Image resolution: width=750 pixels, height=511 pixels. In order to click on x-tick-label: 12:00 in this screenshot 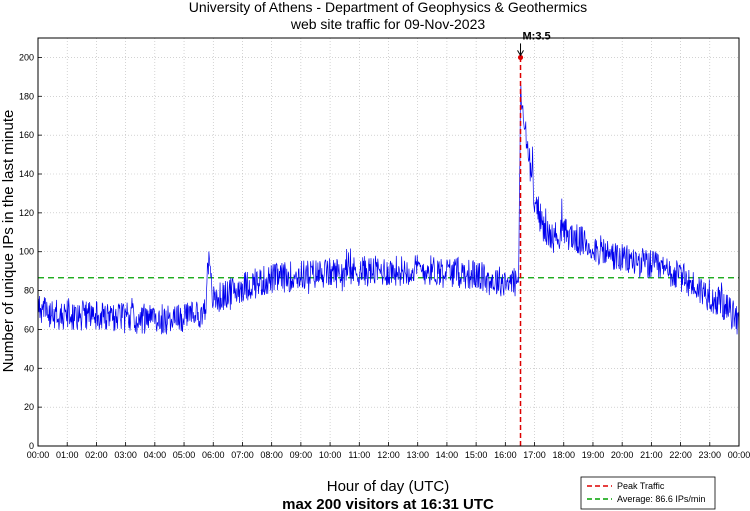, I will do `click(388, 455)`.